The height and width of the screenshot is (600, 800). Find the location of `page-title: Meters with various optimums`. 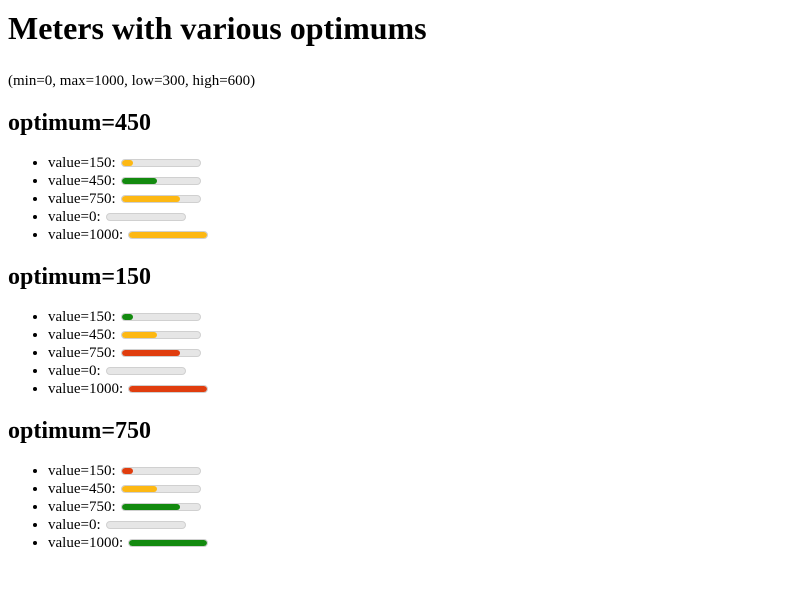

page-title: Meters with various optimums is located at coordinates (217, 28).